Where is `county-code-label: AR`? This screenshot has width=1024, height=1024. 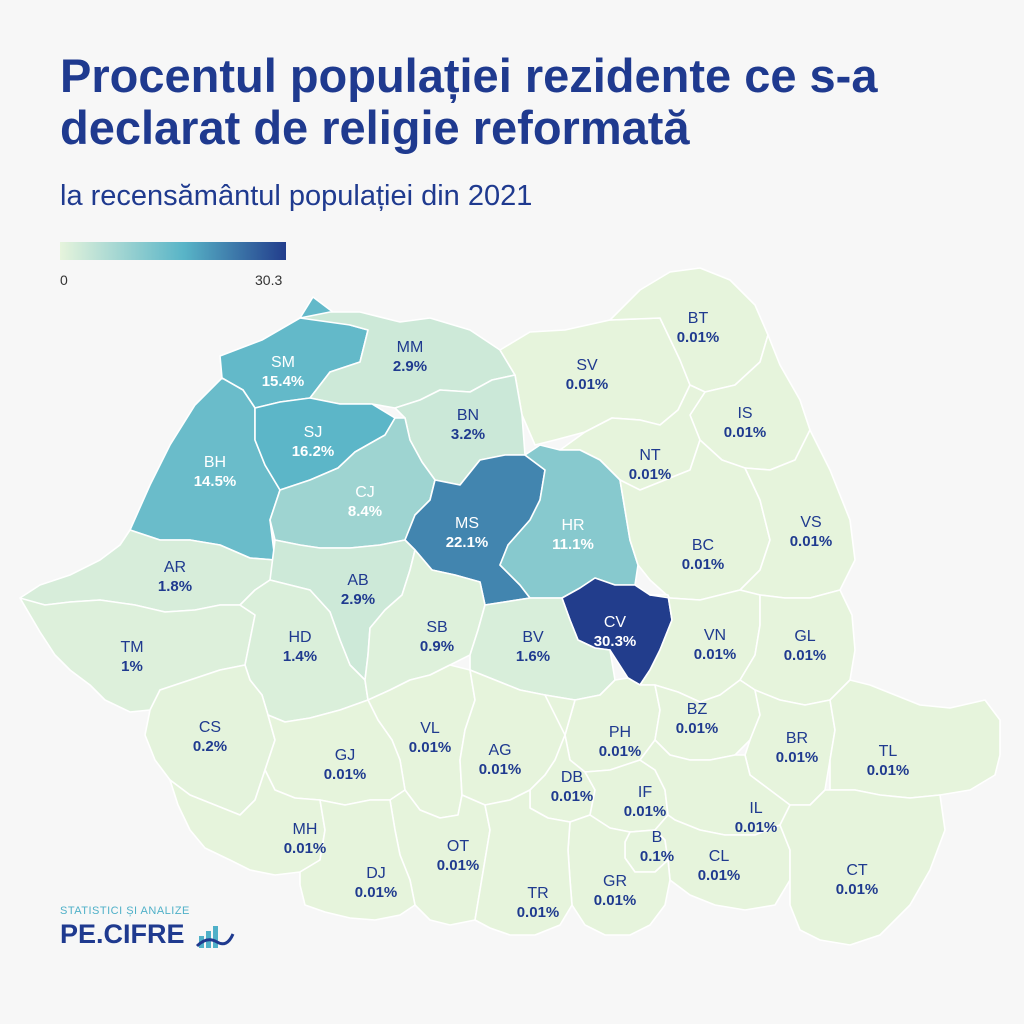 county-code-label: AR is located at coordinates (175, 567).